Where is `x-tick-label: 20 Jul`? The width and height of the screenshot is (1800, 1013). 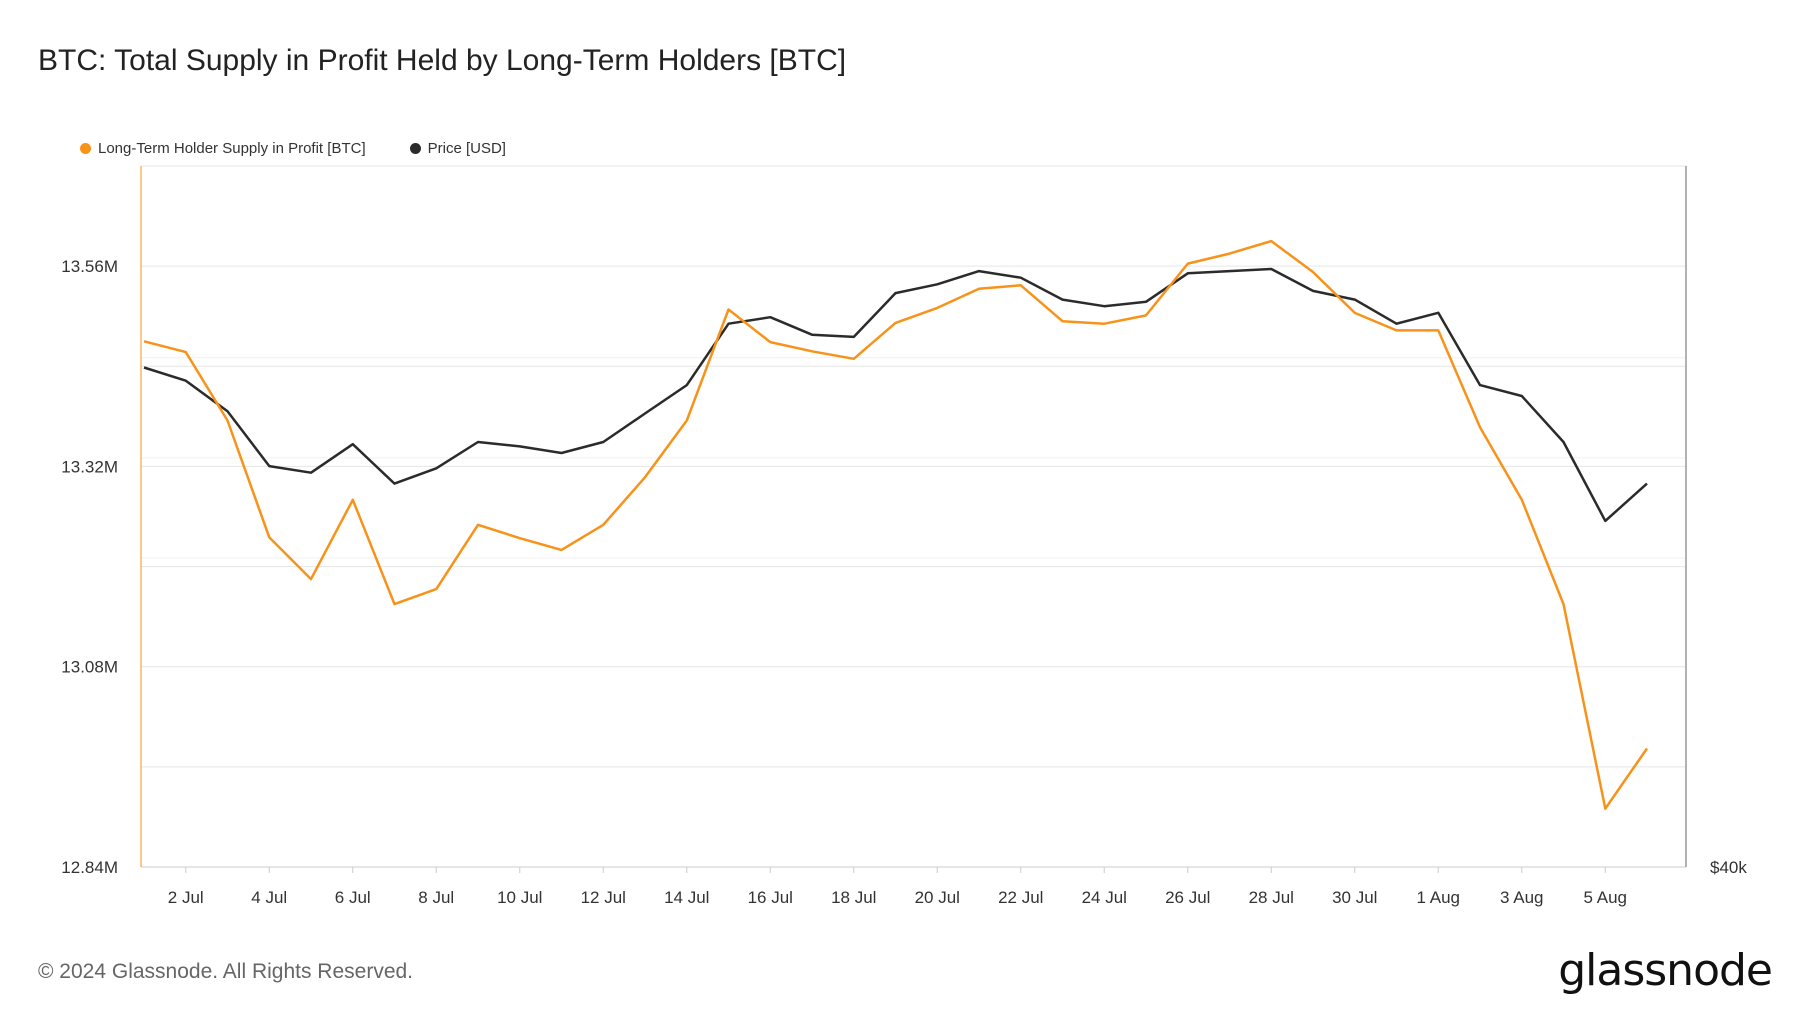 x-tick-label: 20 Jul is located at coordinates (937, 897).